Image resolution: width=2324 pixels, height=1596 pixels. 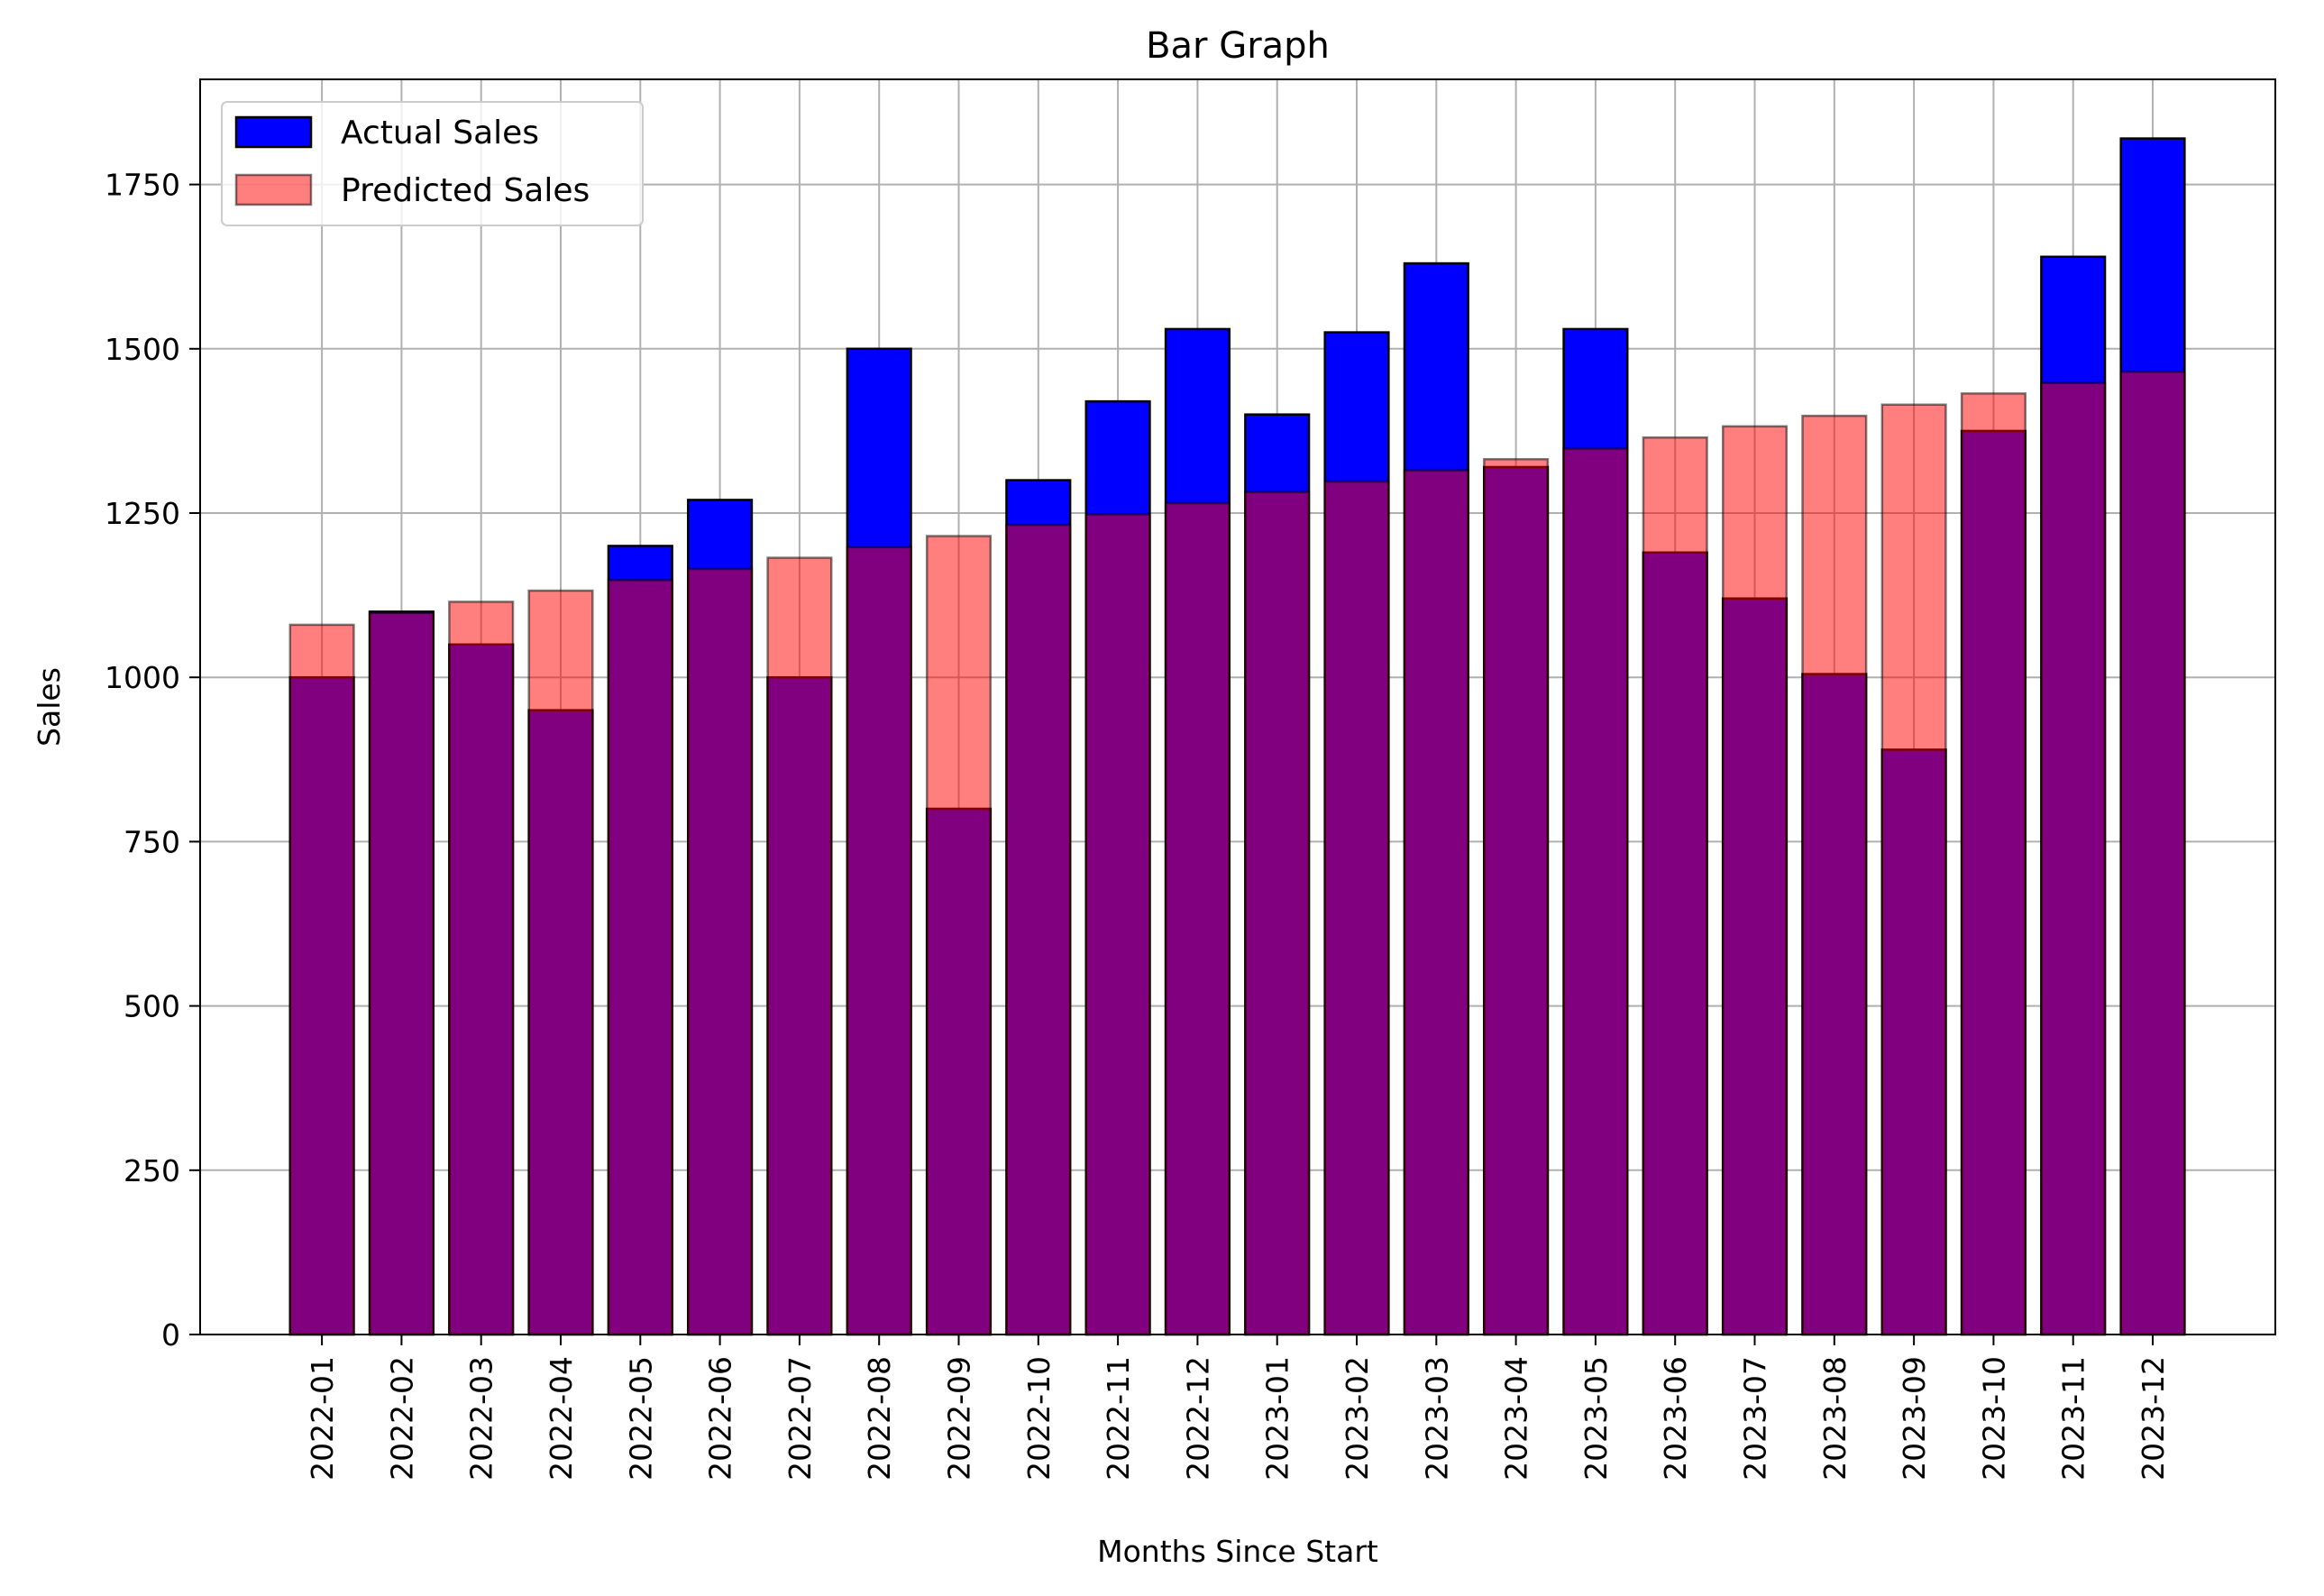 I want to click on x-tick-label: 2022-01, so click(x=322, y=1418).